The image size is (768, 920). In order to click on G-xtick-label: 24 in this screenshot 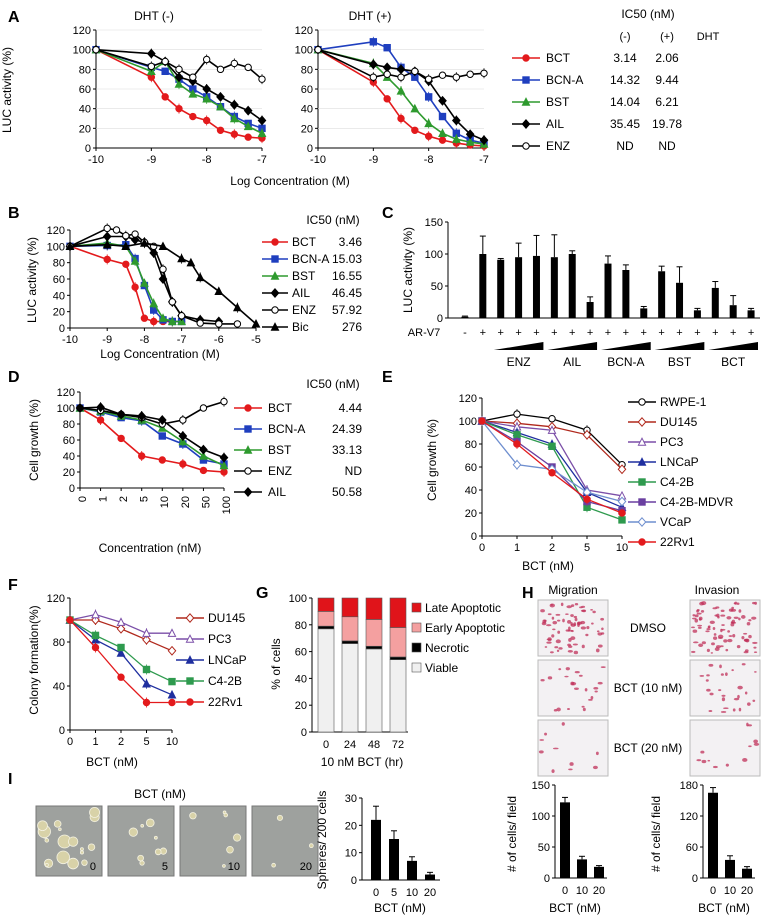, I will do `click(350, 745)`.